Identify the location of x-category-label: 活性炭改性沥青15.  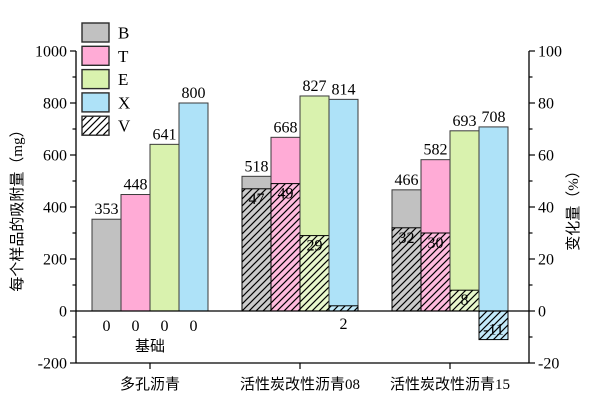
(450, 384).